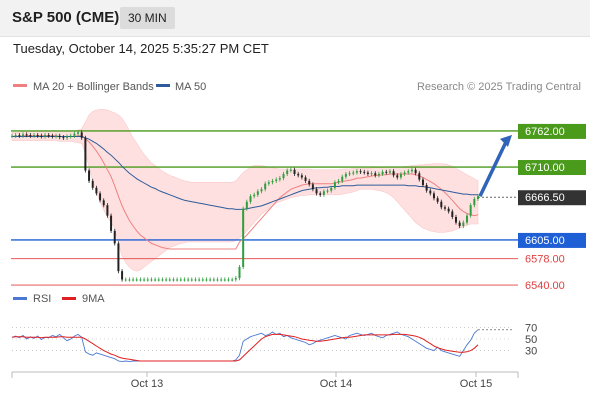  What do you see at coordinates (93, 299) in the screenshot?
I see `legend-label-9ma: 9MA` at bounding box center [93, 299].